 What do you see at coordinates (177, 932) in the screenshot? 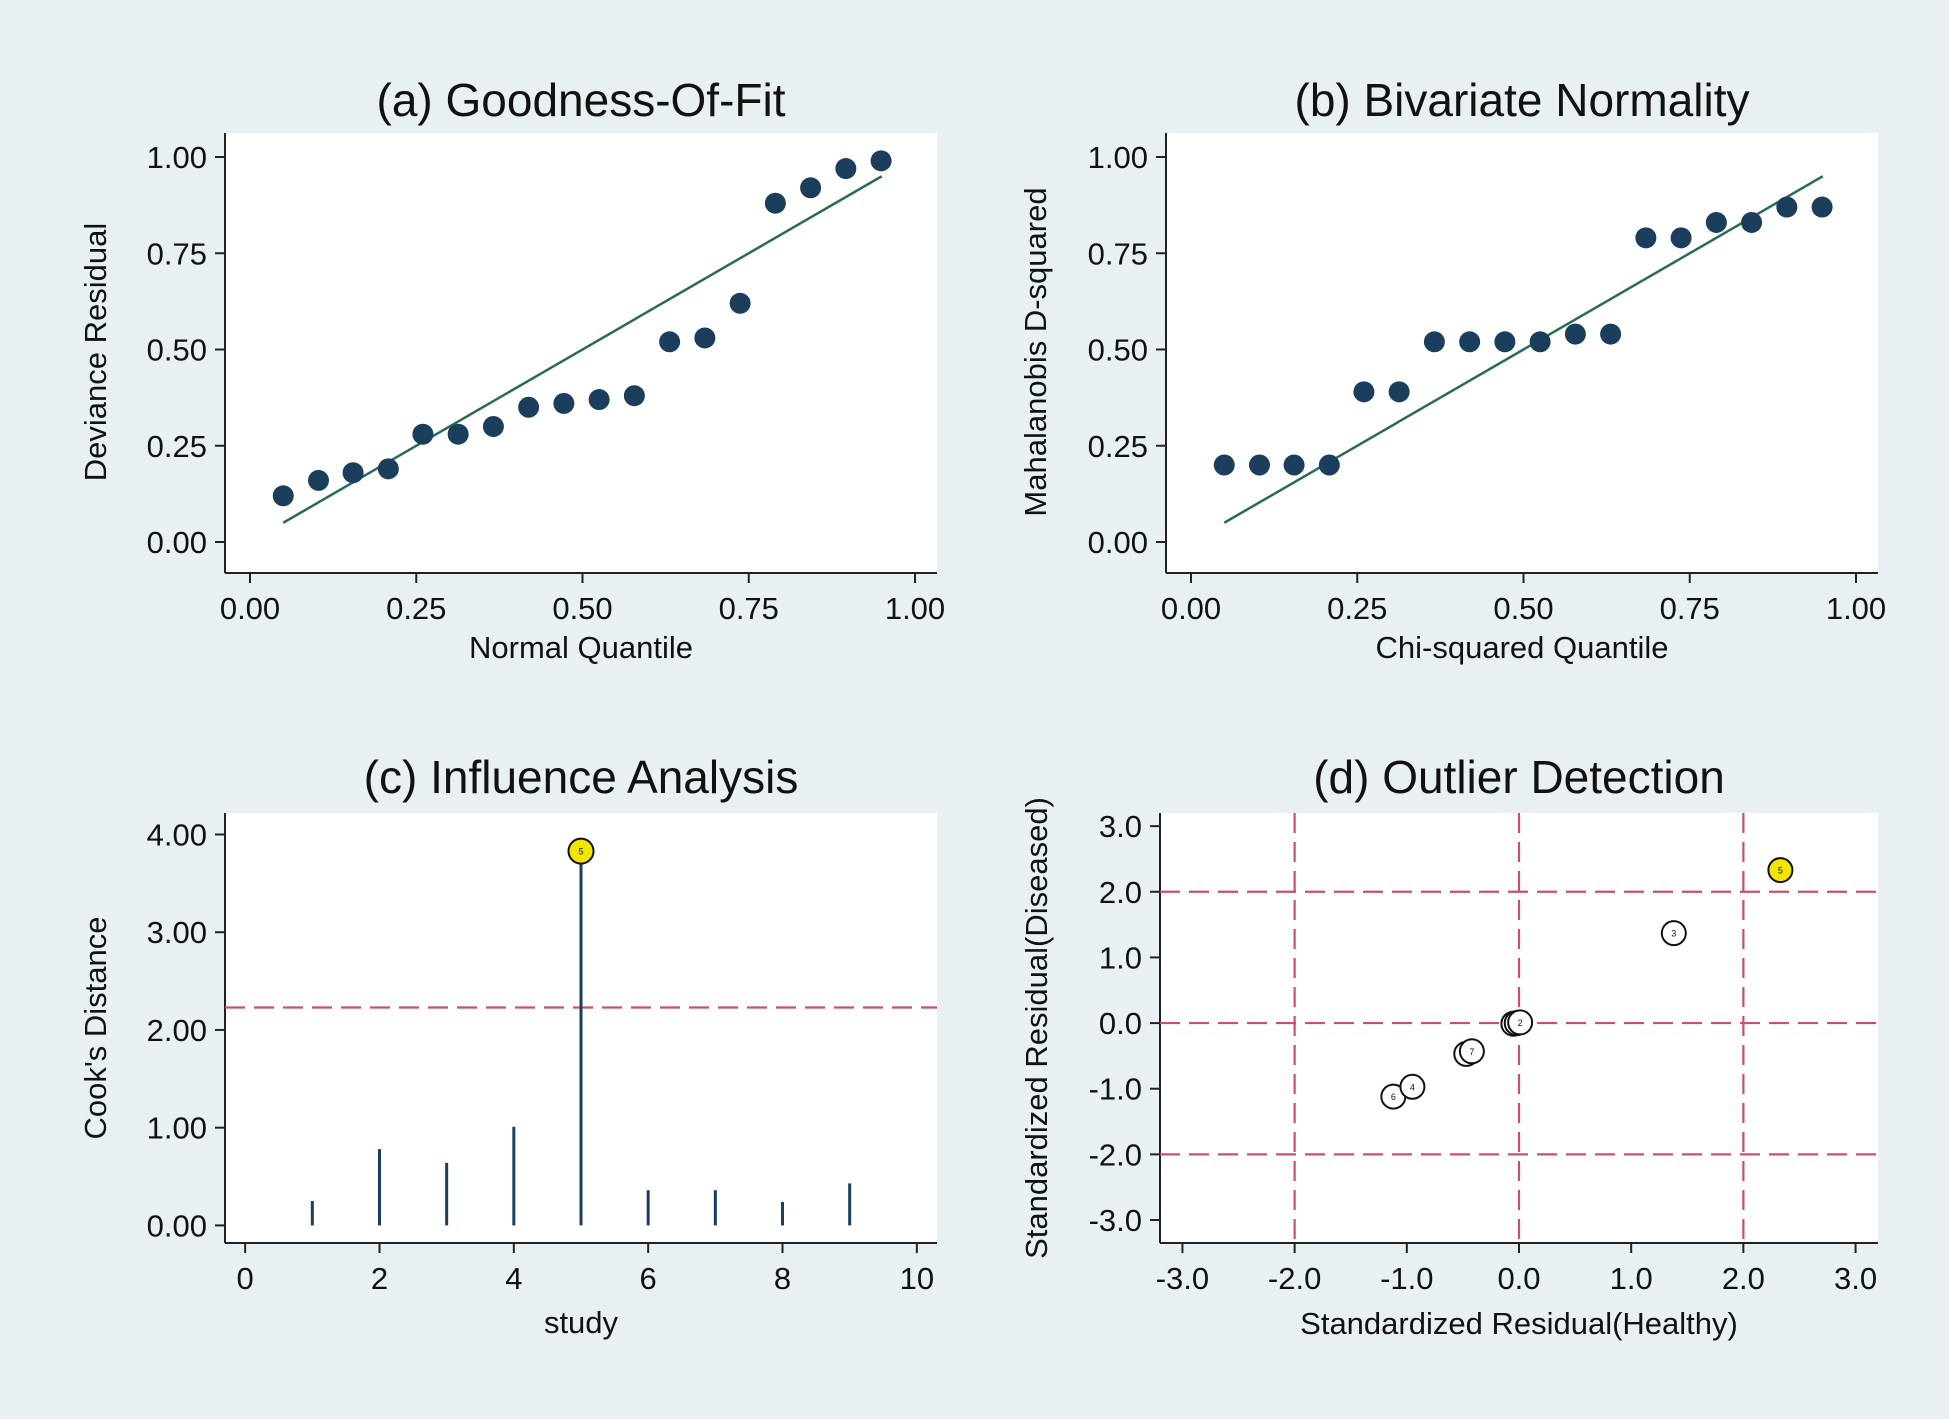
I see `y-tick-label: 3.00` at bounding box center [177, 932].